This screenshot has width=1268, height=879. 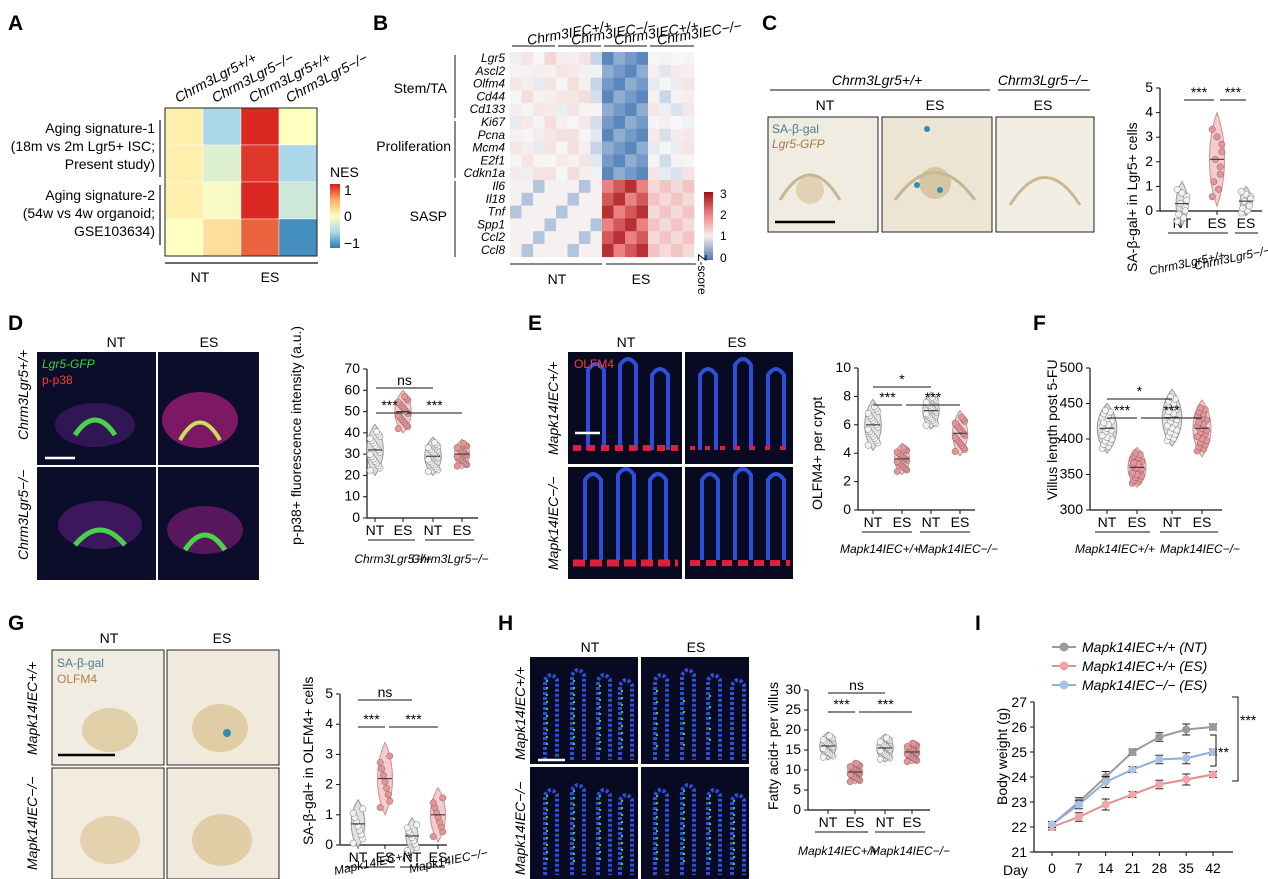 I want to click on micrograph-es, so click(x=937, y=174).